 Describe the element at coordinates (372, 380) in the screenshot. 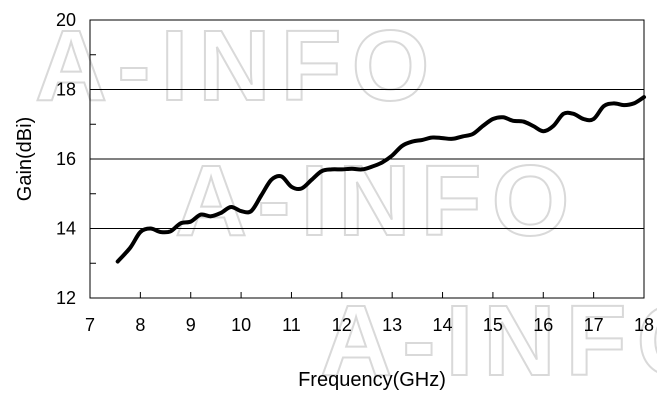

I see `x-axis-title: Frequency(GHz)` at that location.